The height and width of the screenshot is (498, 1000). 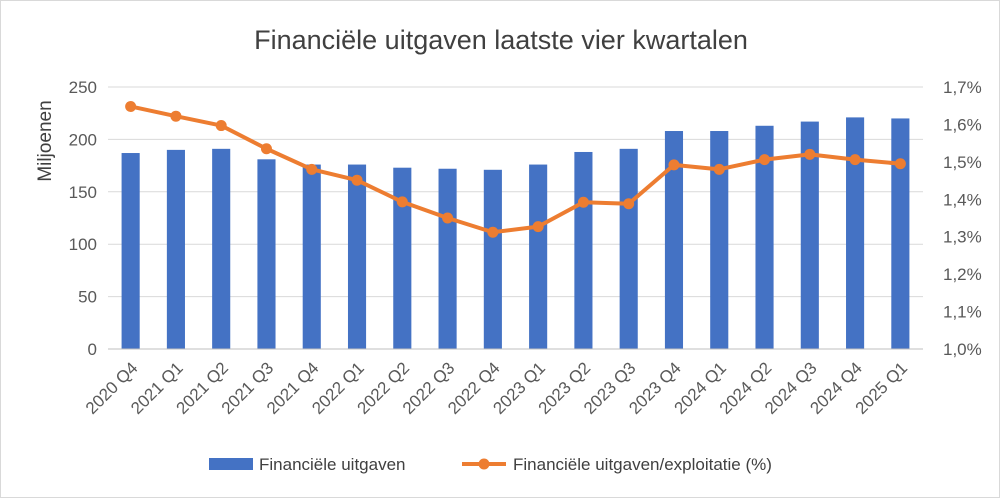 I want to click on y-right-tick-label: 1,3%, so click(x=962, y=237).